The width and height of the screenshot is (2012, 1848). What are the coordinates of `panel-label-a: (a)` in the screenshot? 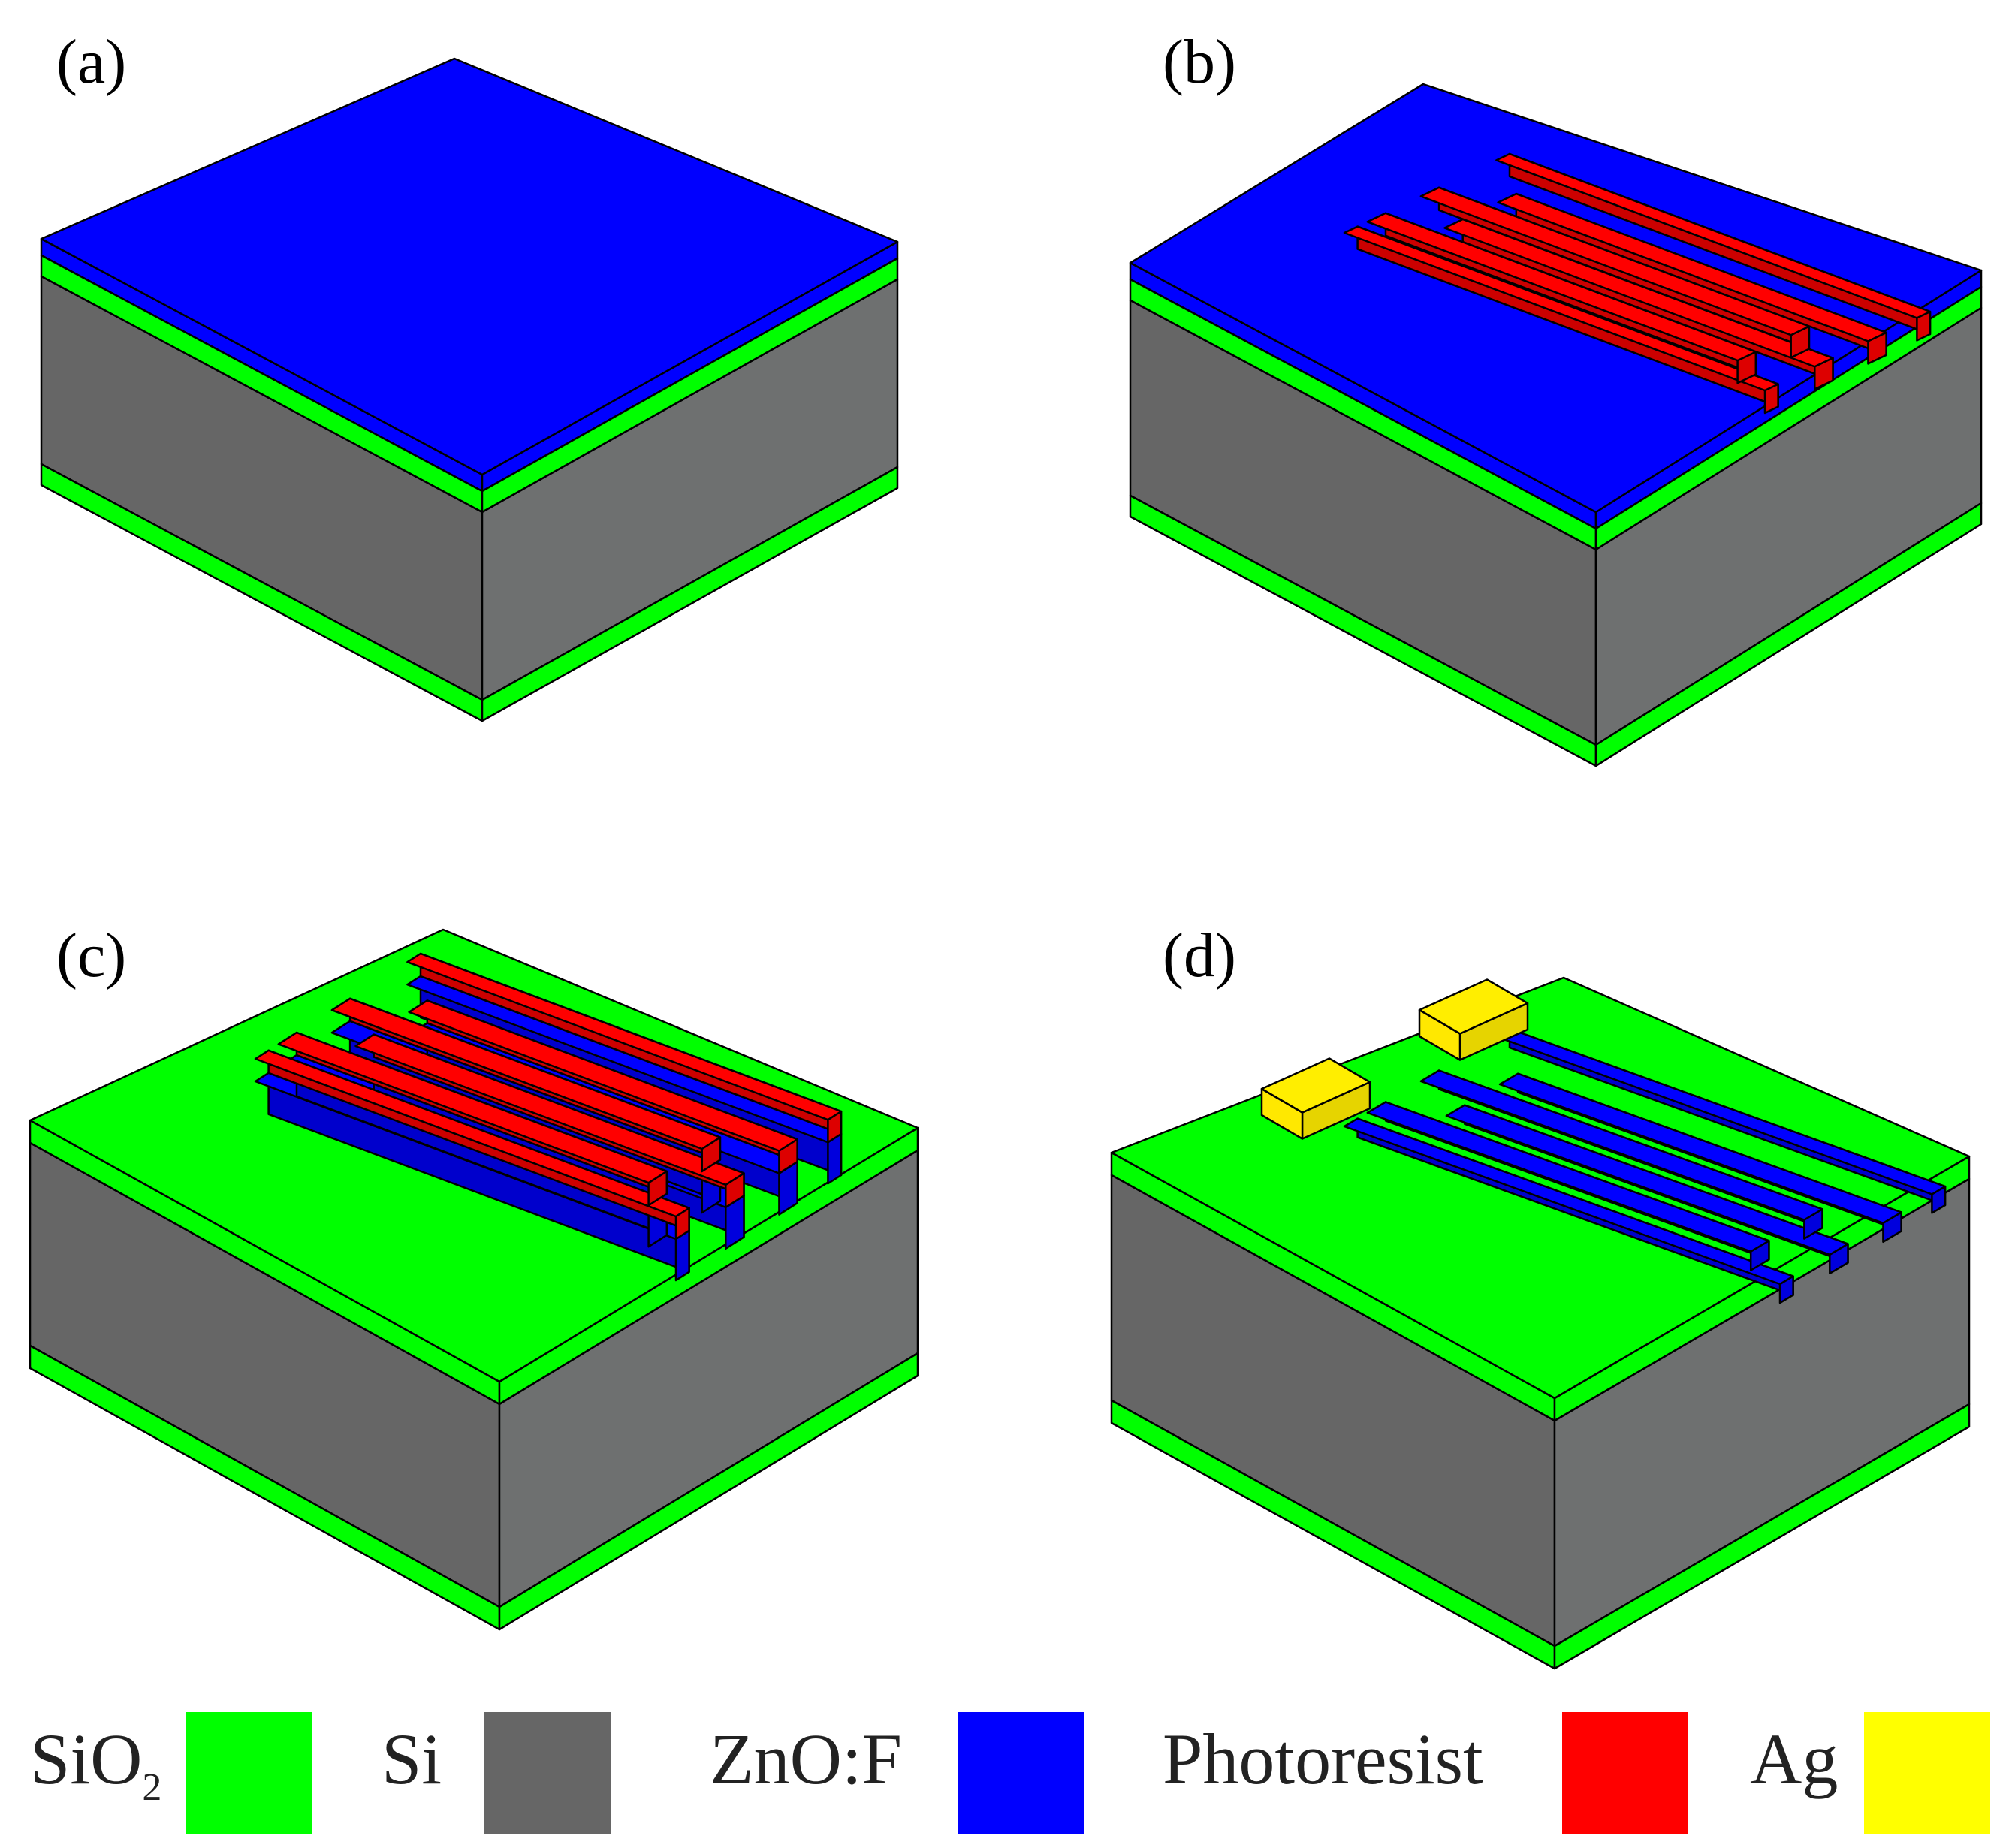 It's located at (91, 62).